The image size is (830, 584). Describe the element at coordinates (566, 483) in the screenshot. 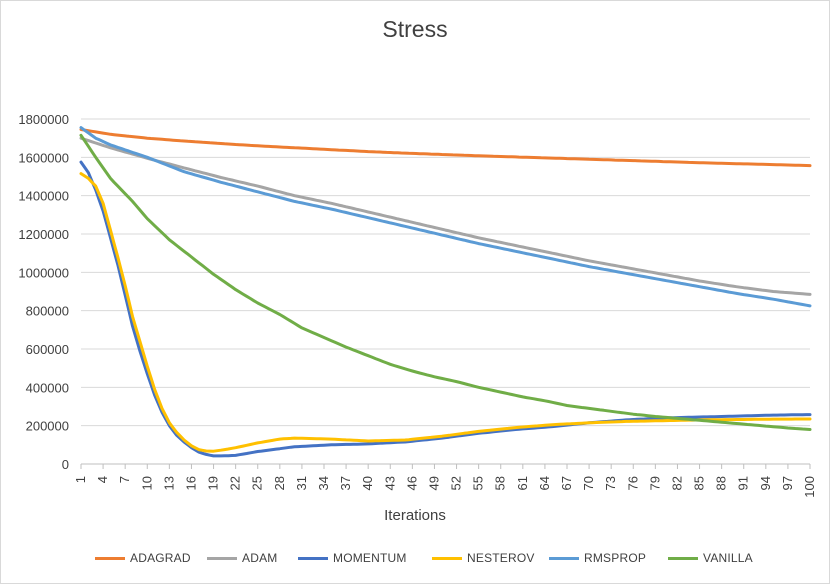

I see `x-tick-label: 67` at that location.